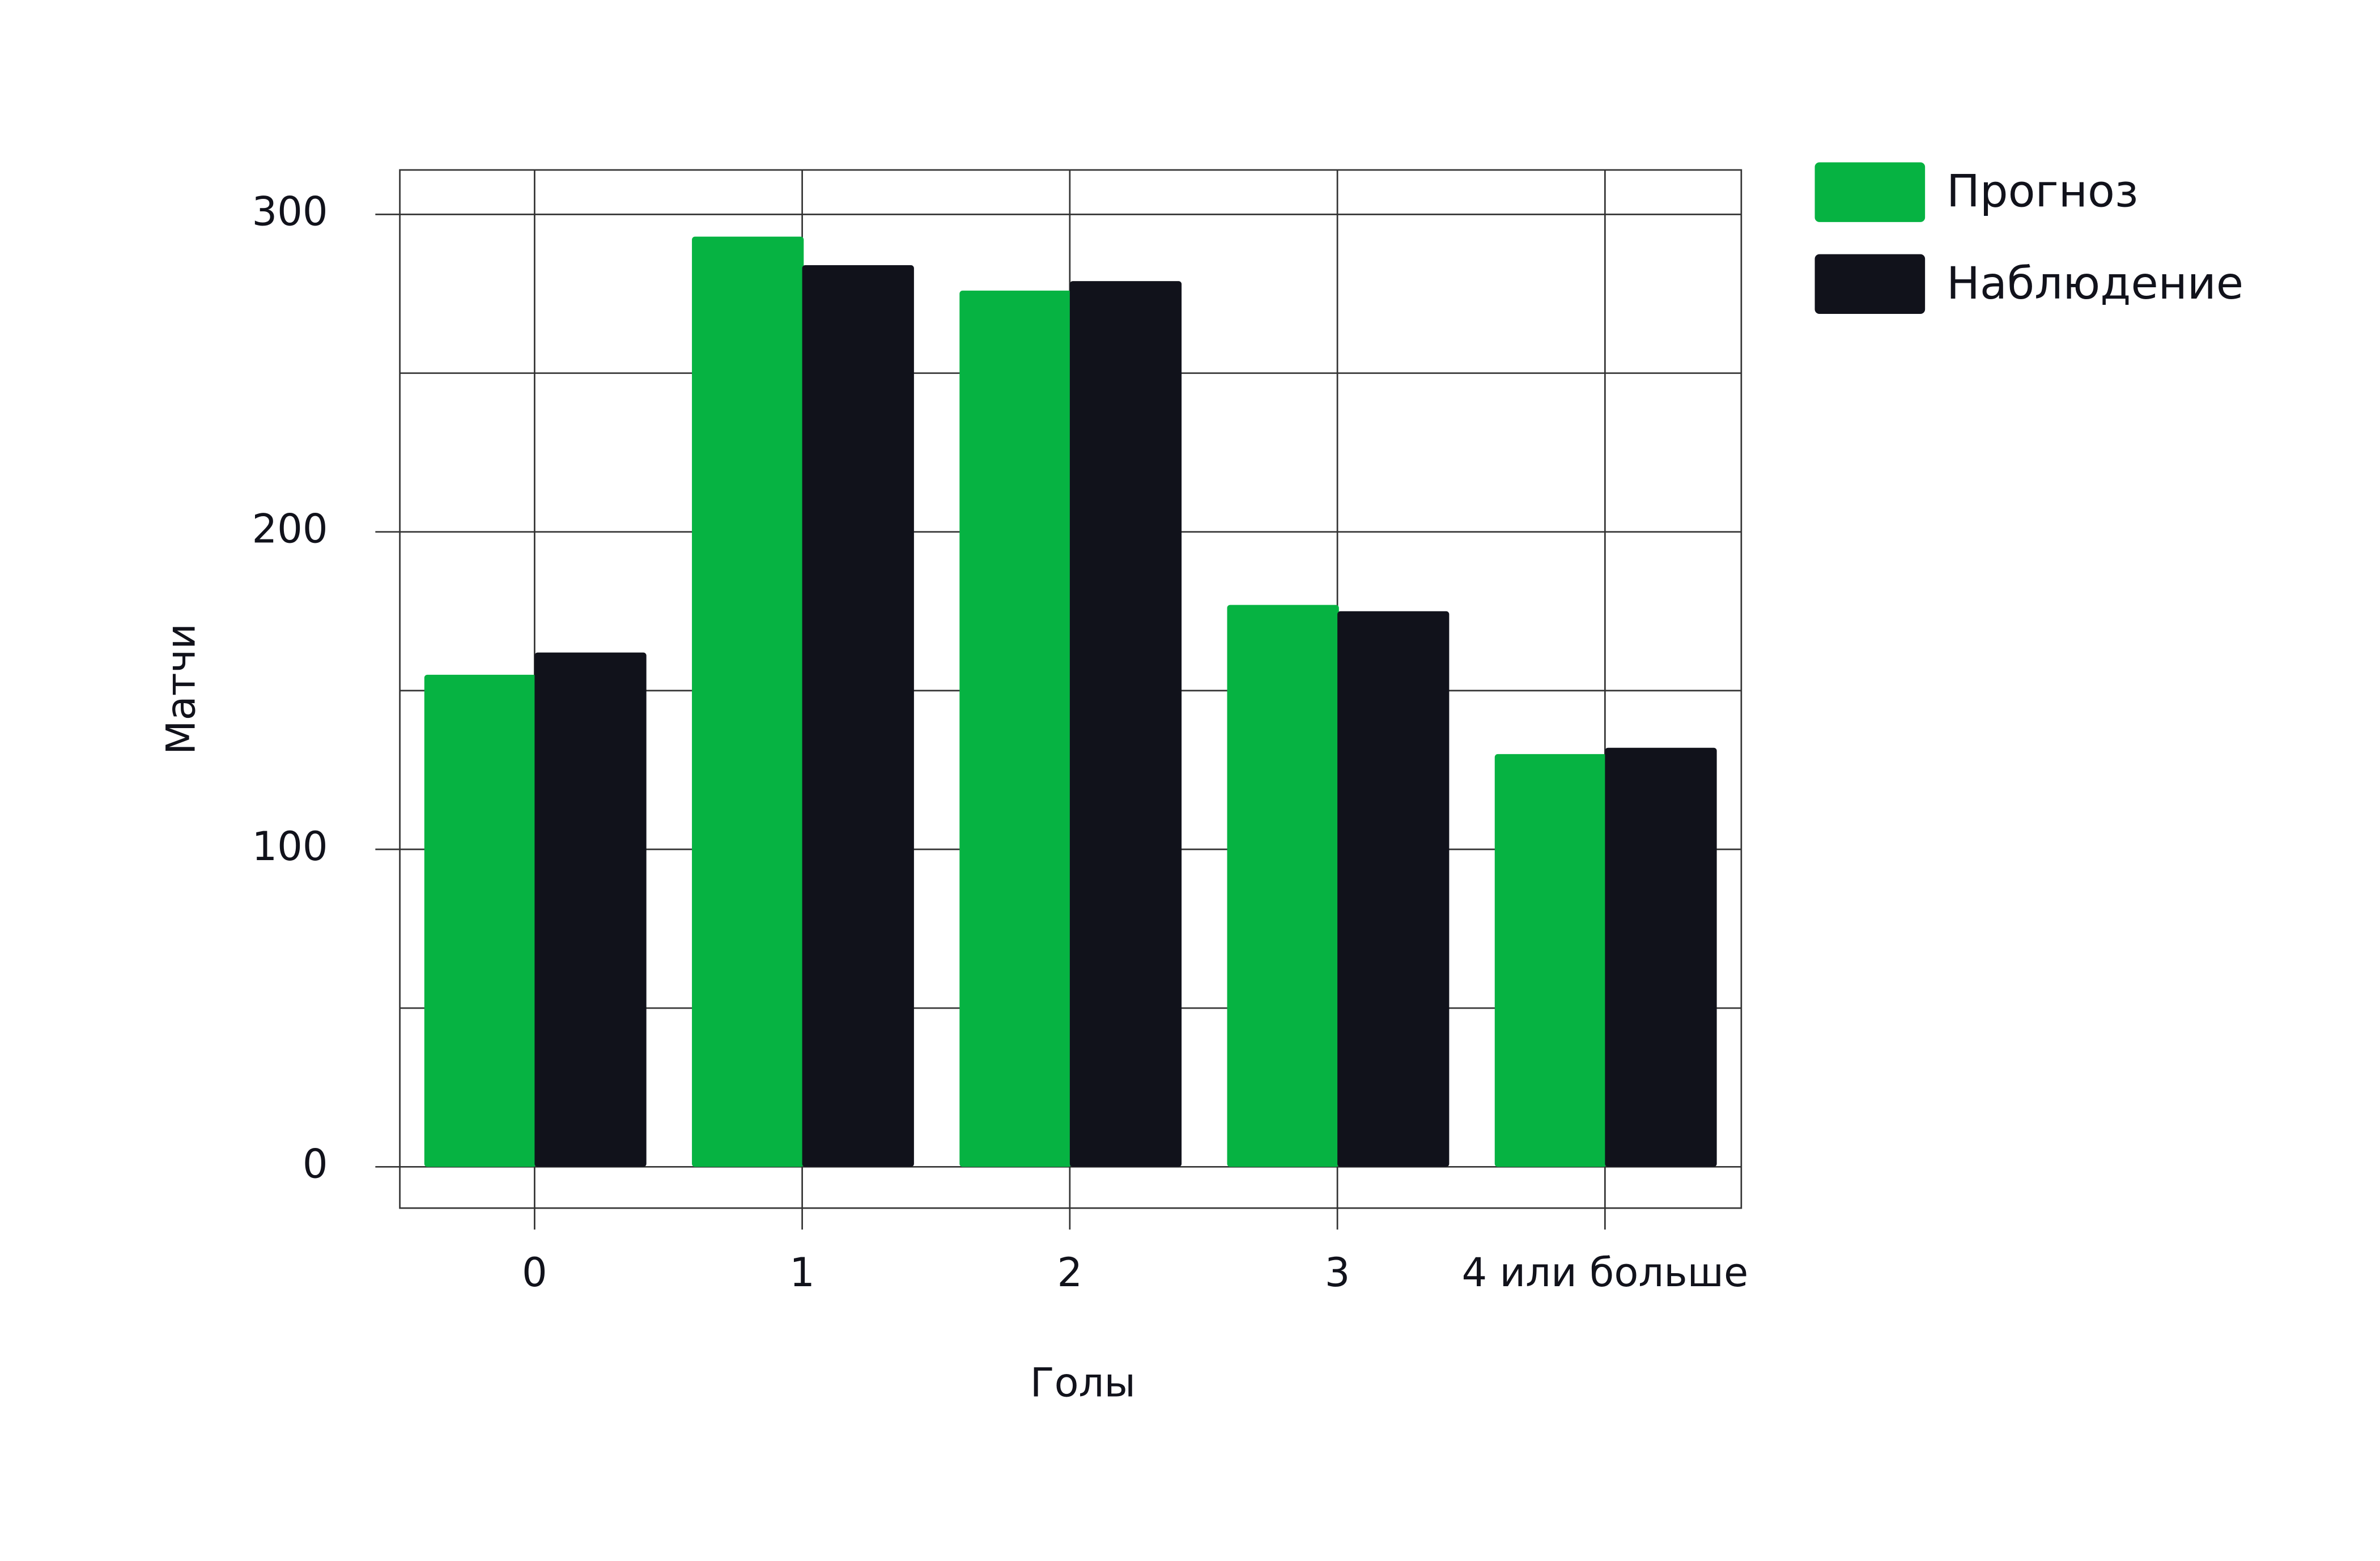  Describe the element at coordinates (2042, 192) in the screenshot. I see `legend-label: Прогноз` at that location.